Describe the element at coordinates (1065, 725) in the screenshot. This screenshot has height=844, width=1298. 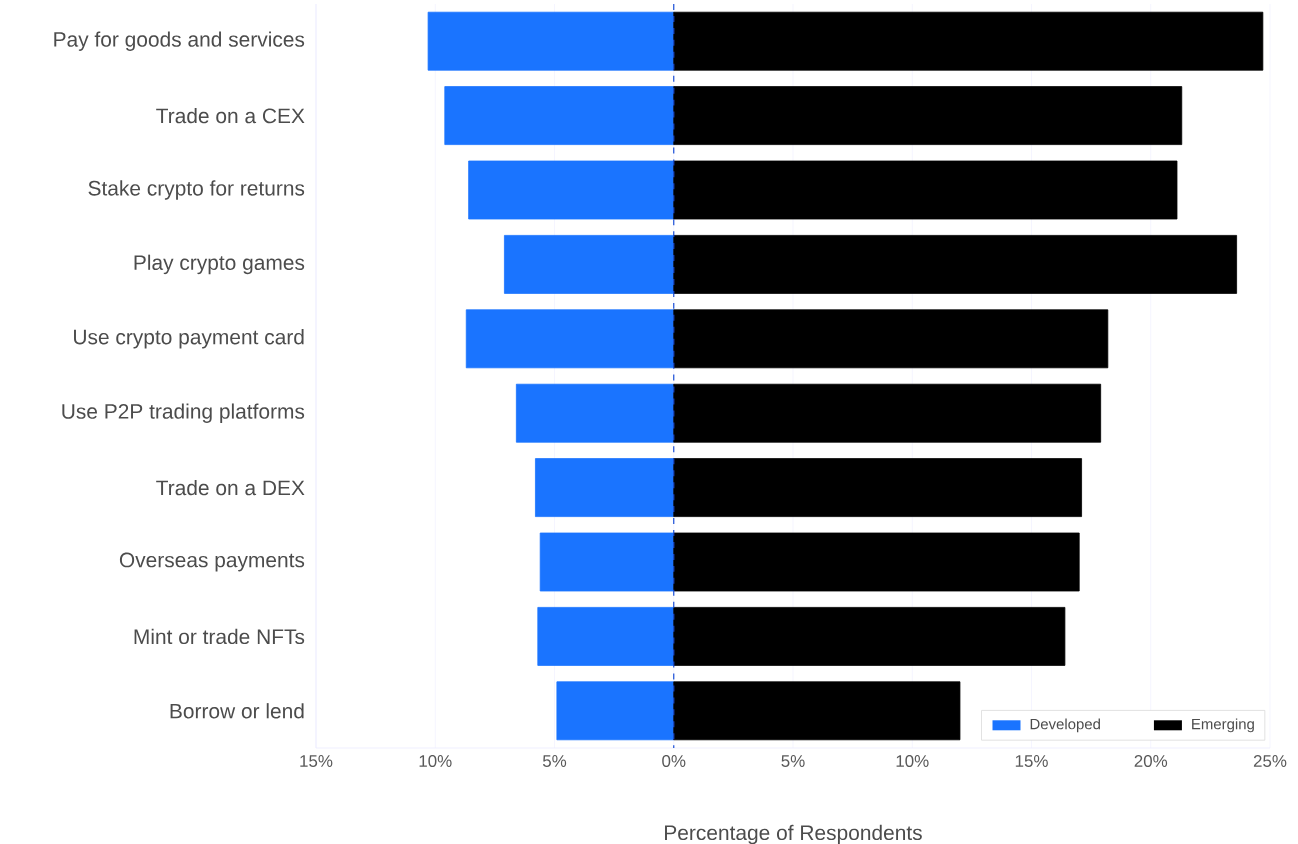
I see `legend-label: Developed` at that location.